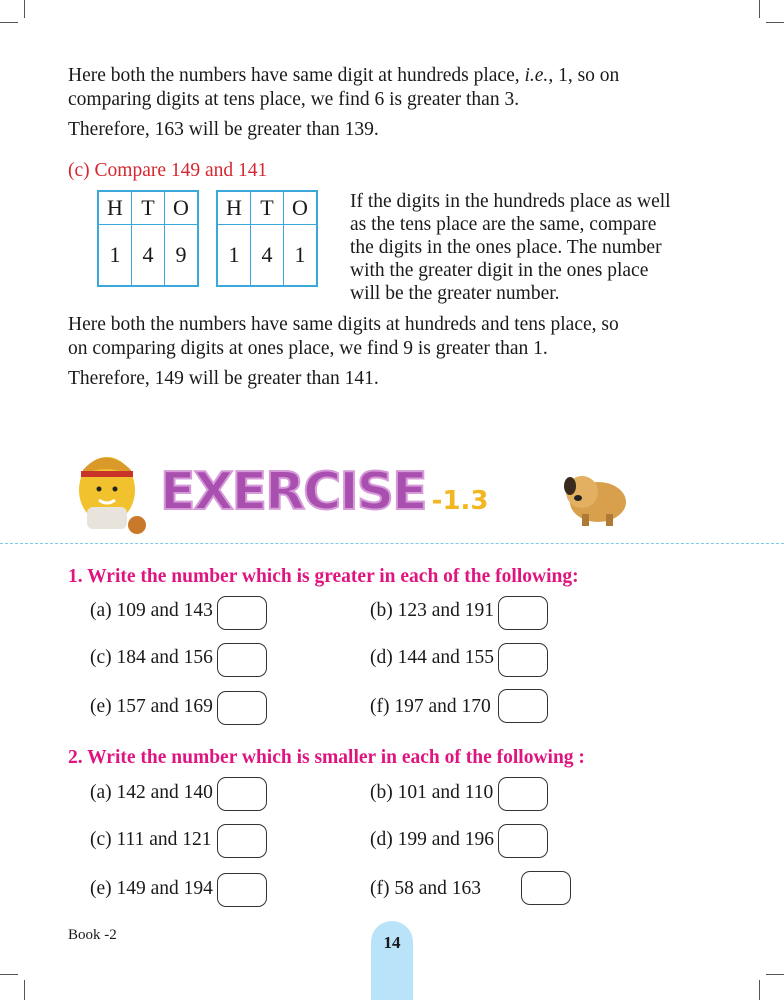 Image resolution: width=784 pixels, height=1000 pixels. What do you see at coordinates (392, 960) in the screenshot?
I see `page-number: 14` at bounding box center [392, 960].